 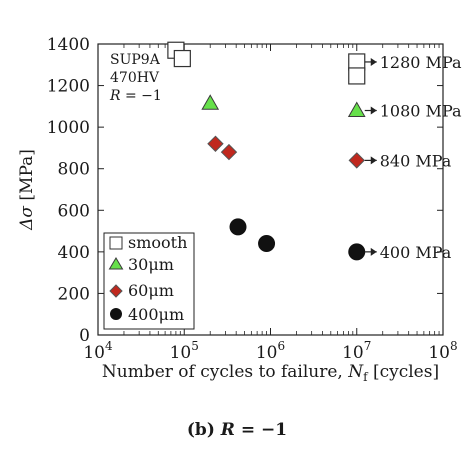 I want to click on runout-markers, so click(x=362, y=157).